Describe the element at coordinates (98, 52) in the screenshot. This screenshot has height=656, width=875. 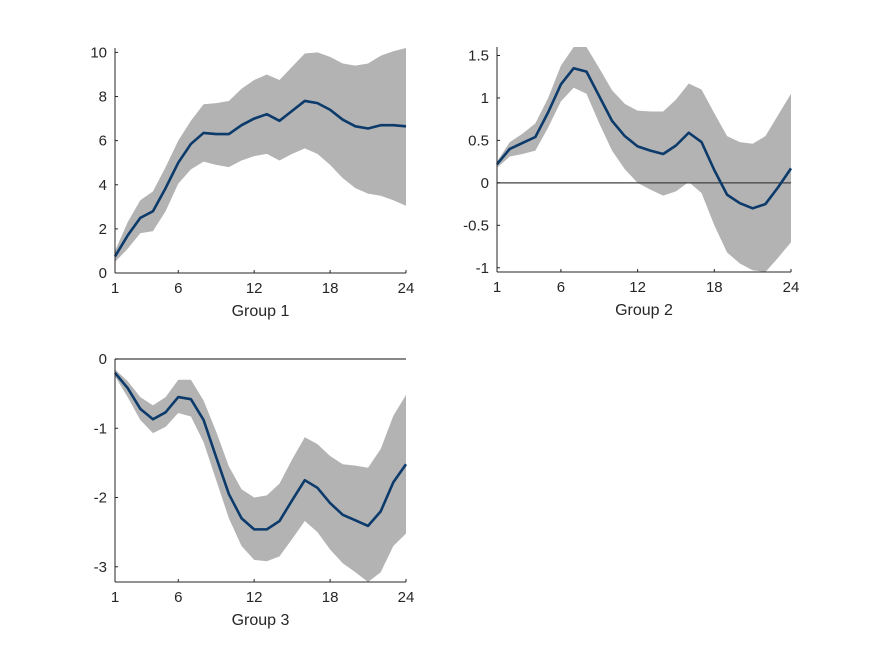
I see `y-tick-label: 10` at that location.